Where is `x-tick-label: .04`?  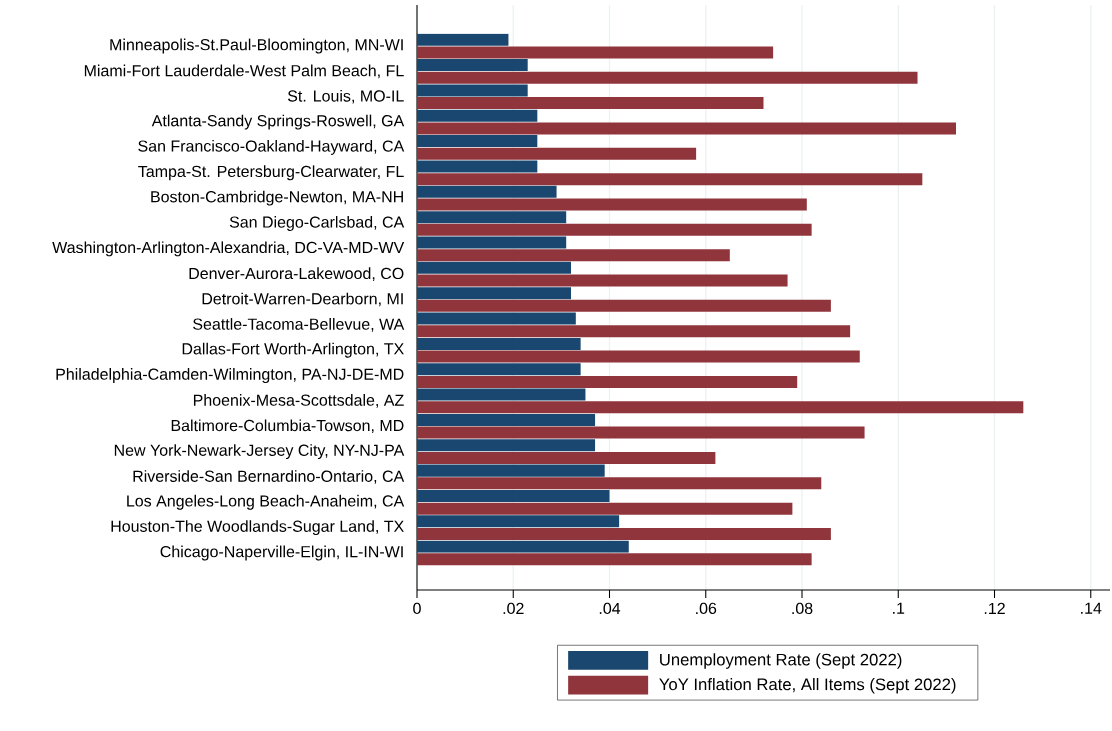
x-tick-label: .04 is located at coordinates (610, 608).